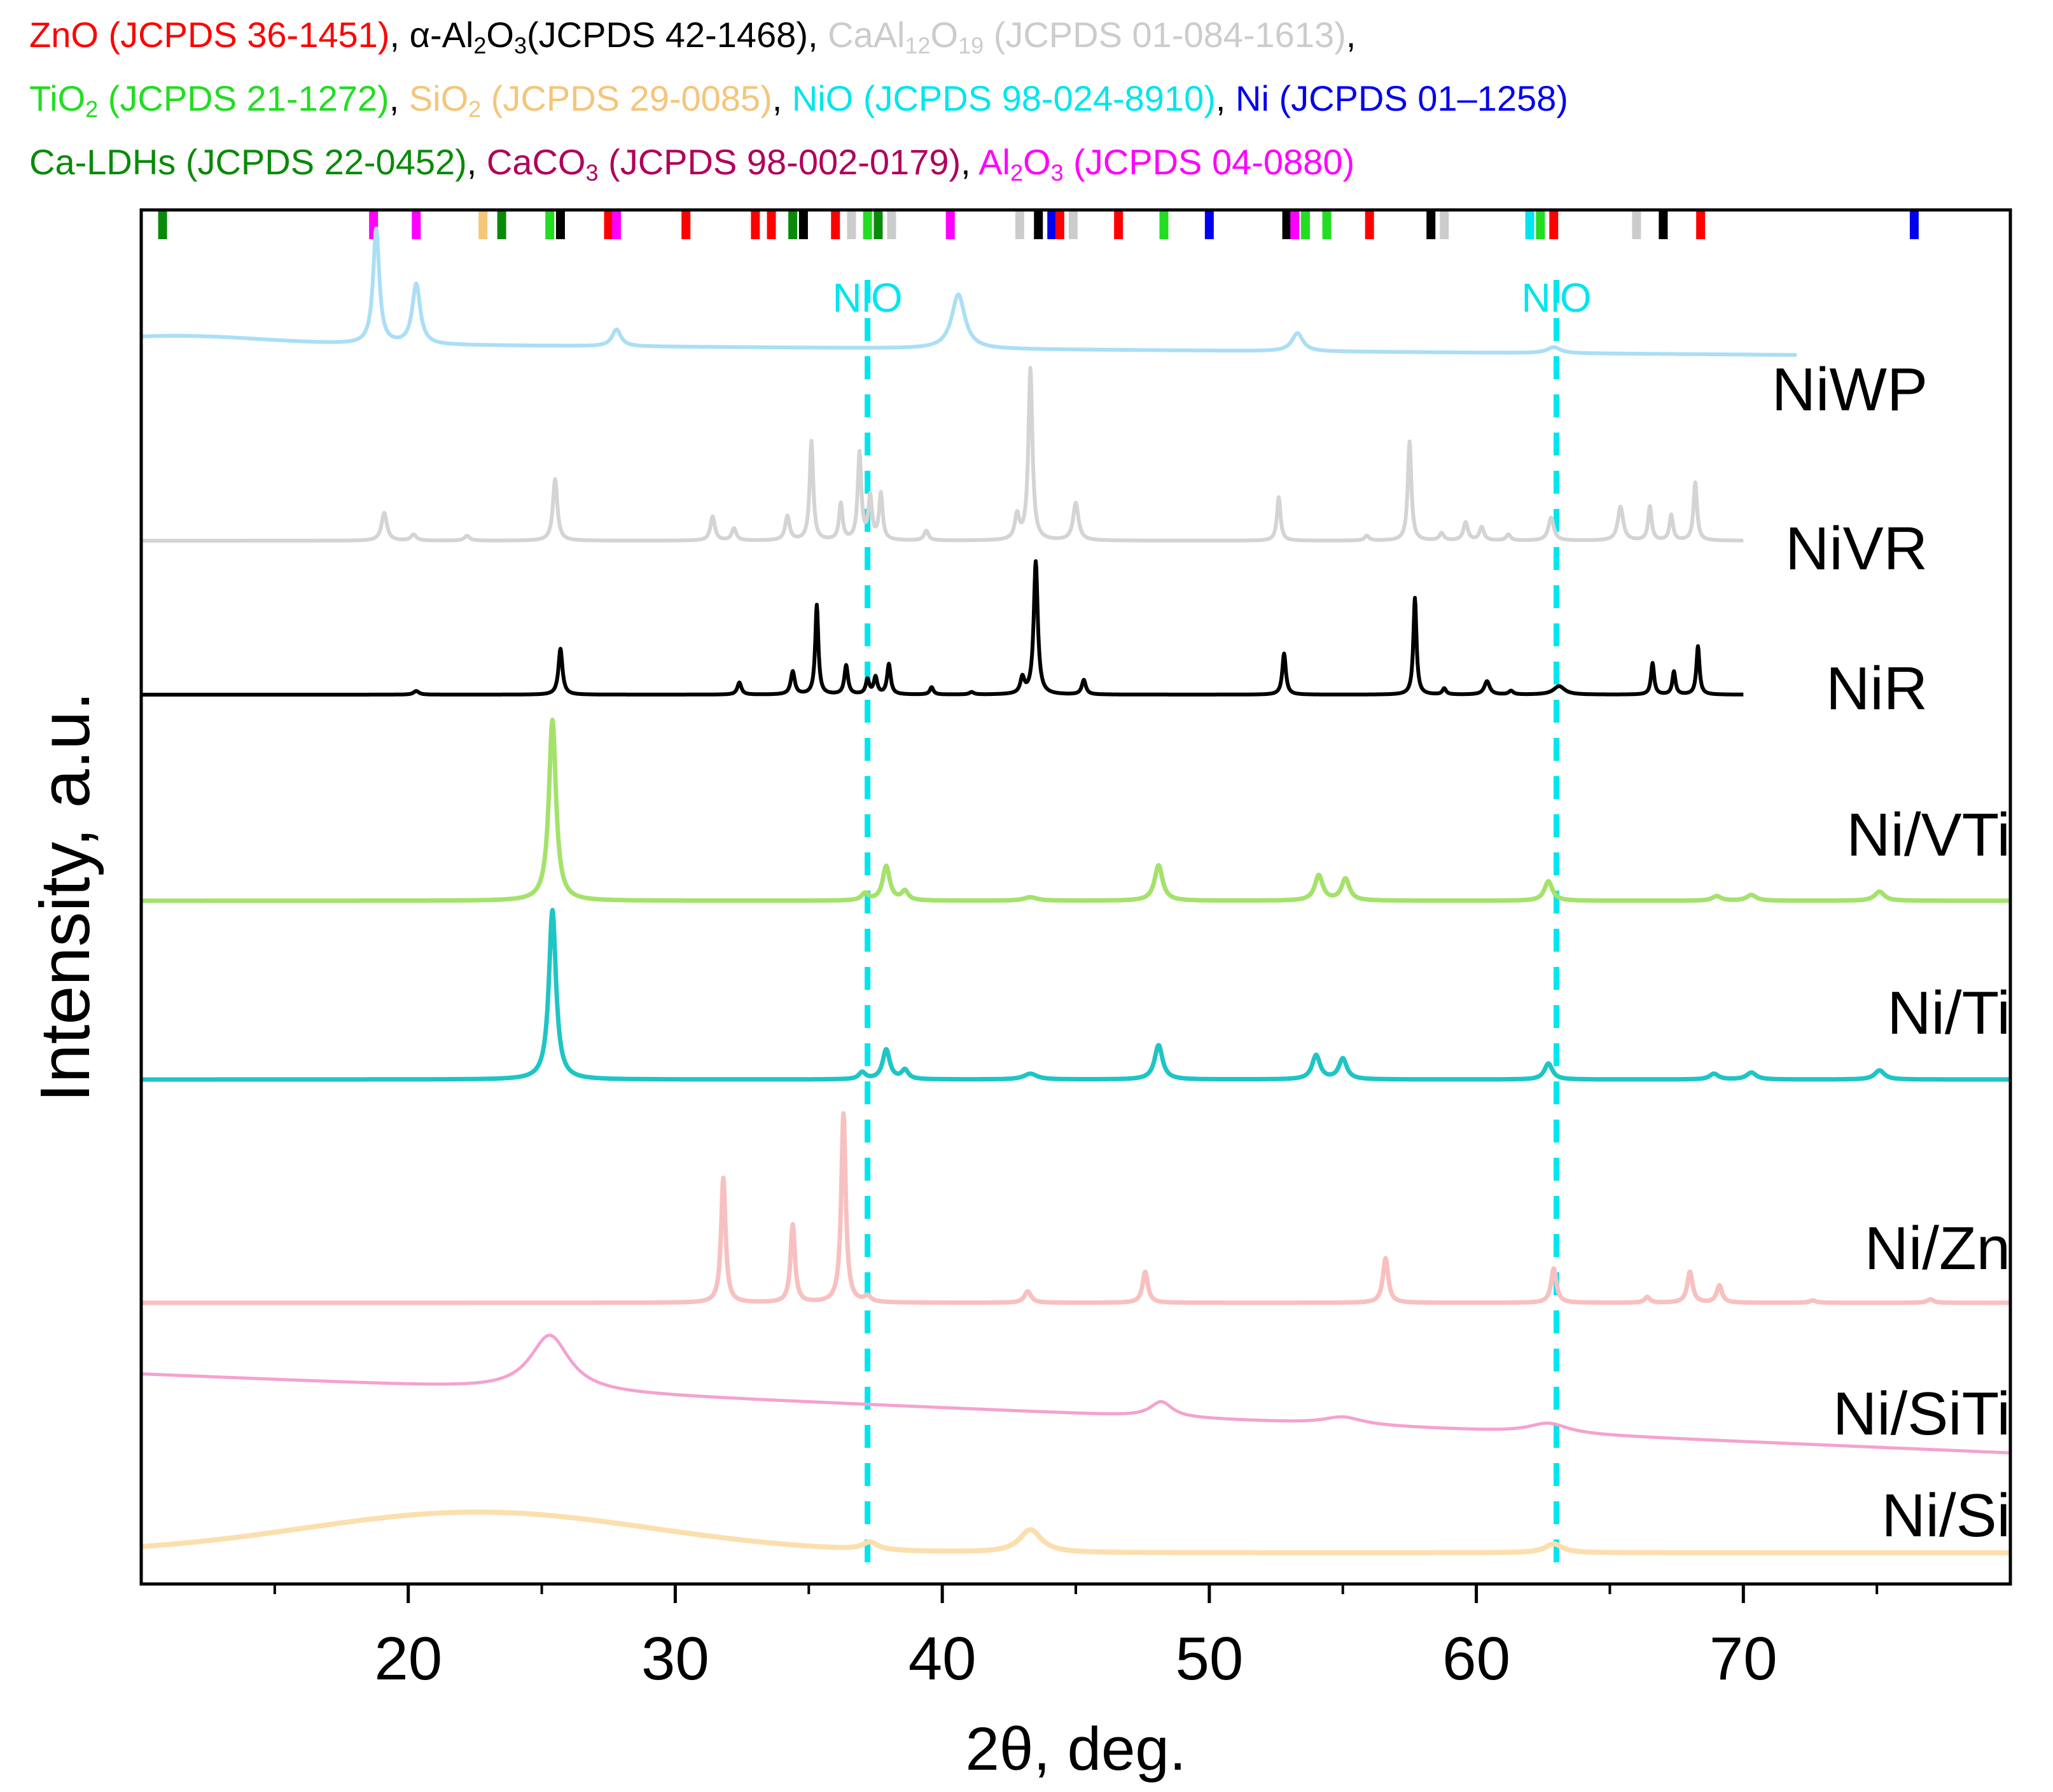 The height and width of the screenshot is (1792, 2053). I want to click on reference-tick-markers, so click(1038, 225).